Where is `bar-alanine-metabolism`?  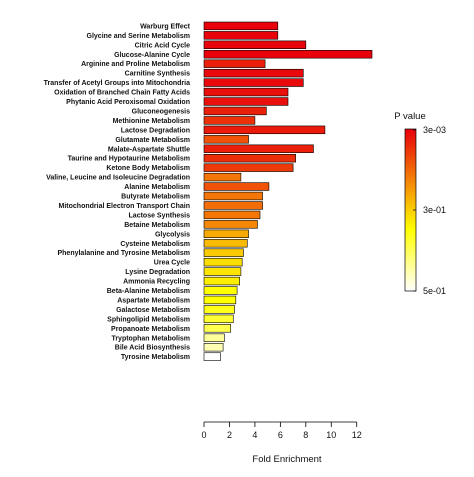
bar-alanine-metabolism is located at coordinates (236, 186).